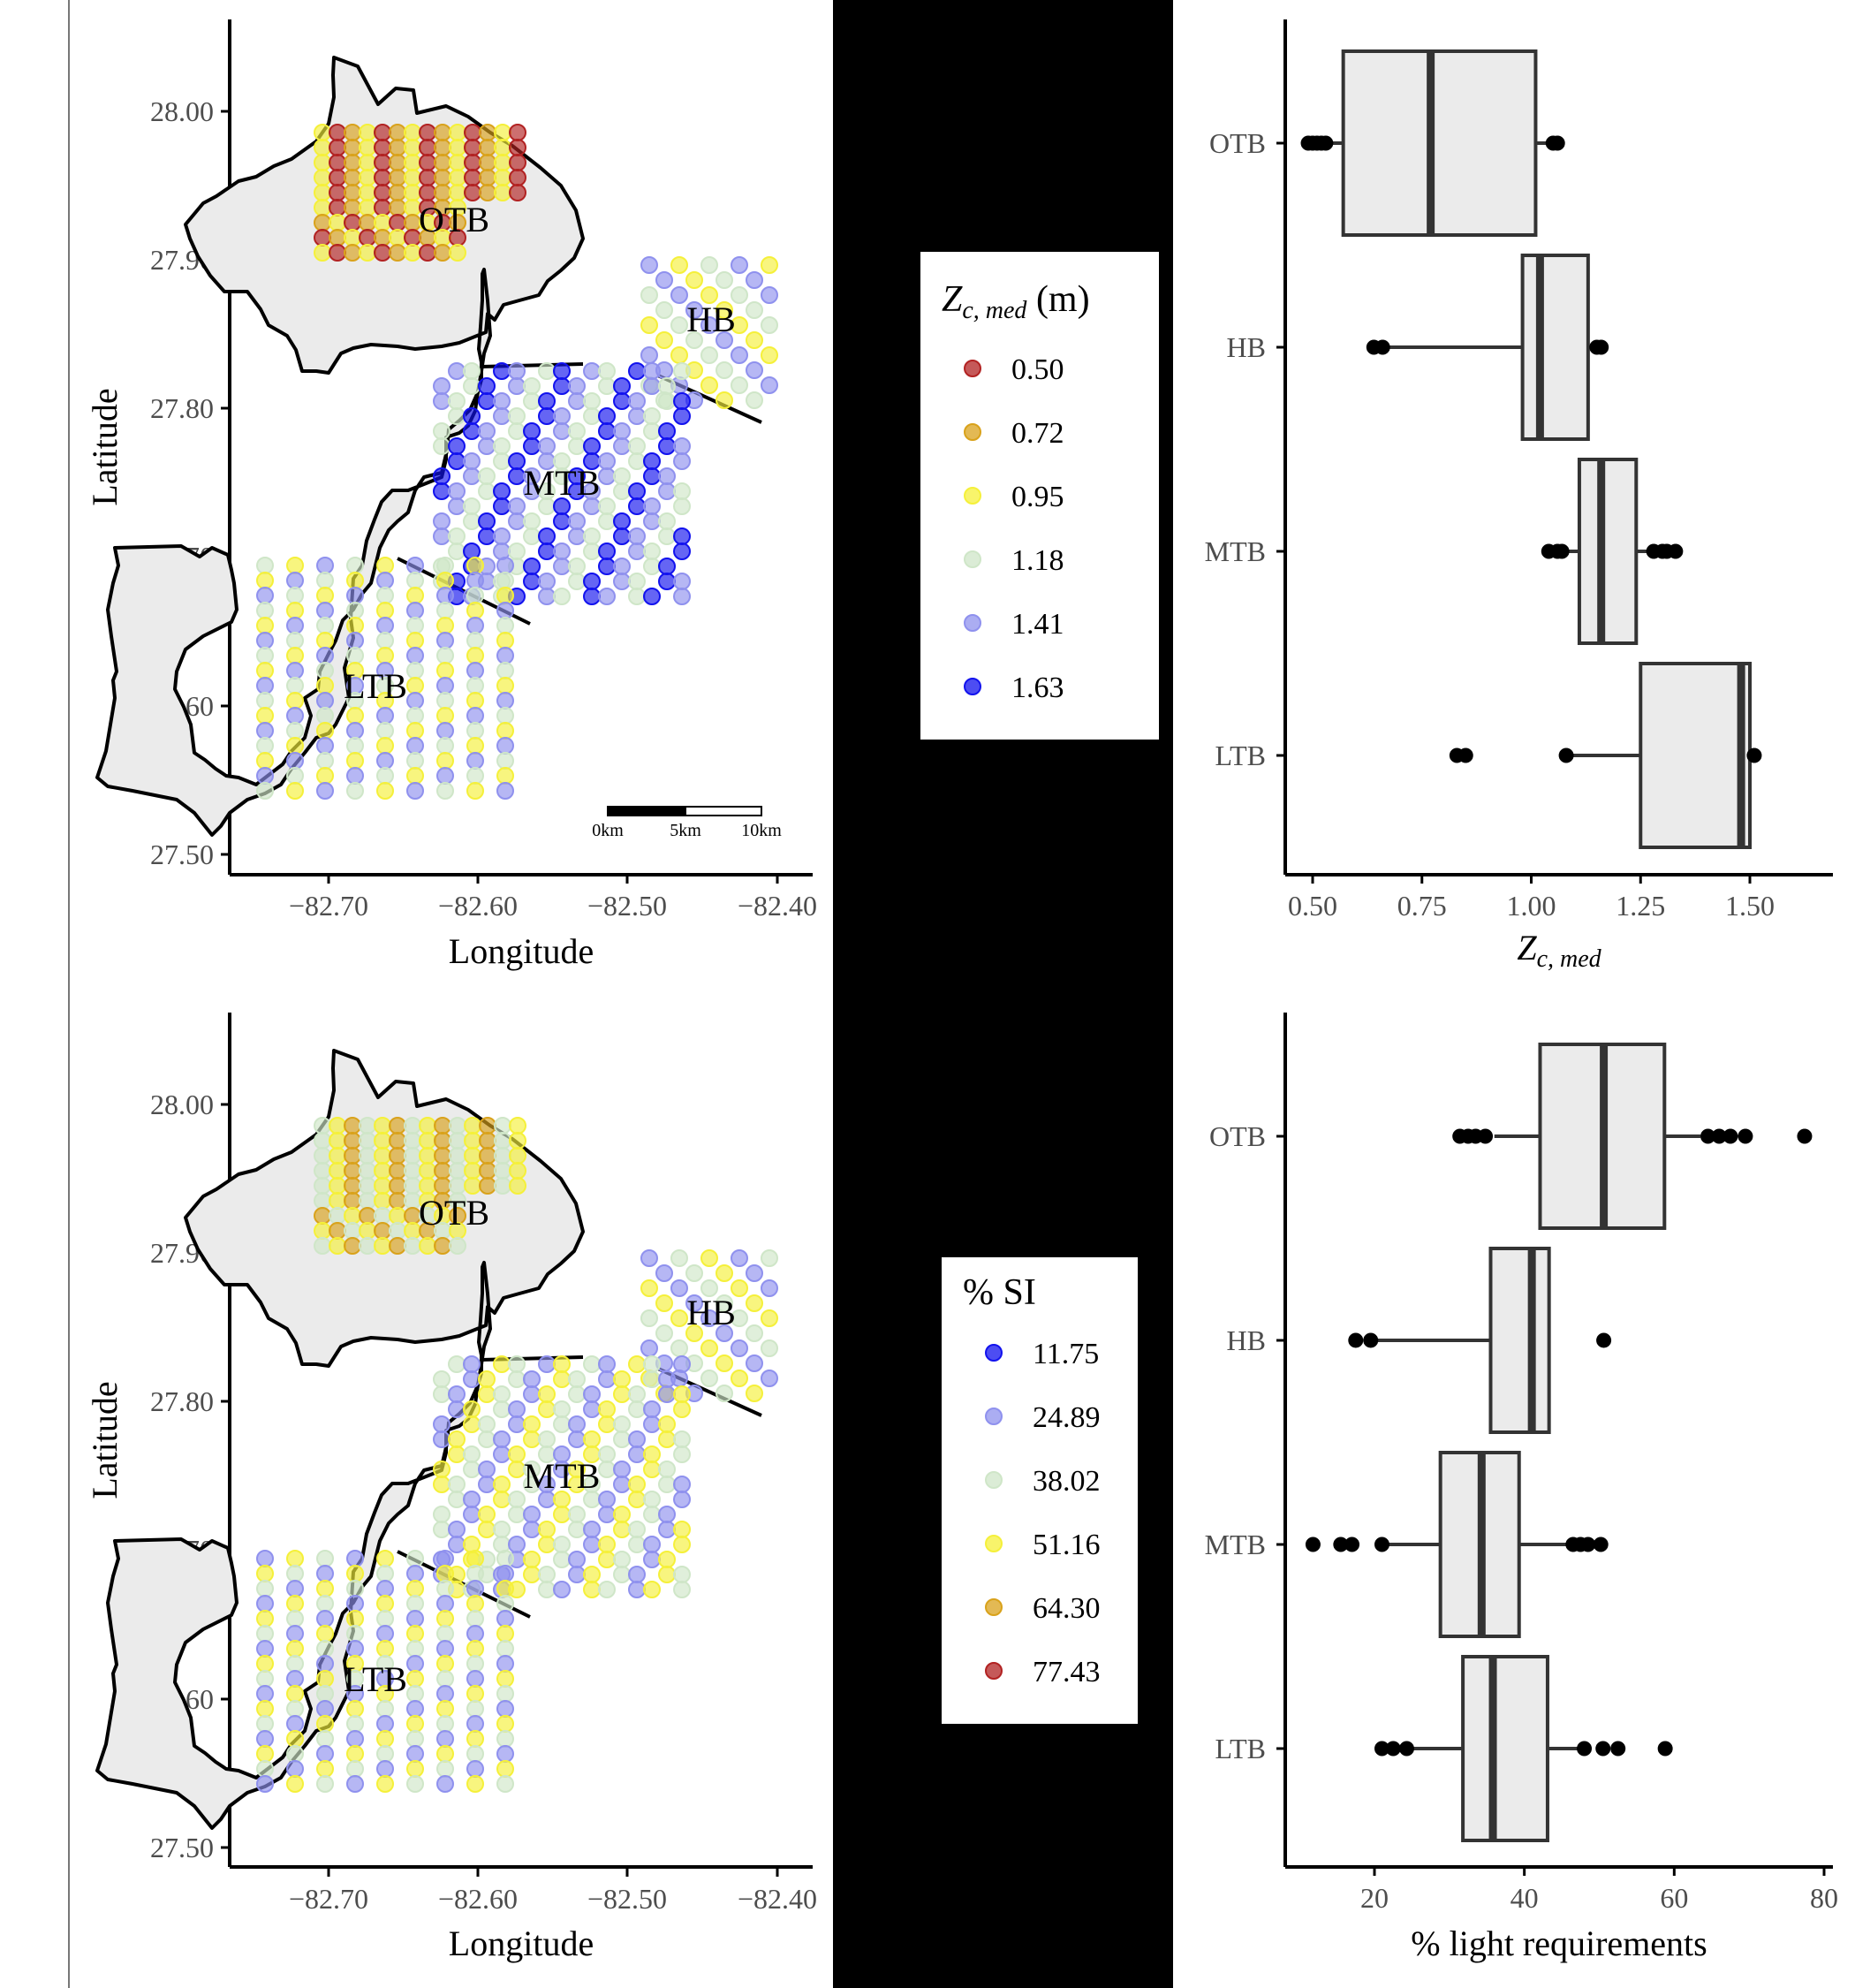 The image size is (1855, 1988). I want to click on region-label-otb: OTB, so click(454, 219).